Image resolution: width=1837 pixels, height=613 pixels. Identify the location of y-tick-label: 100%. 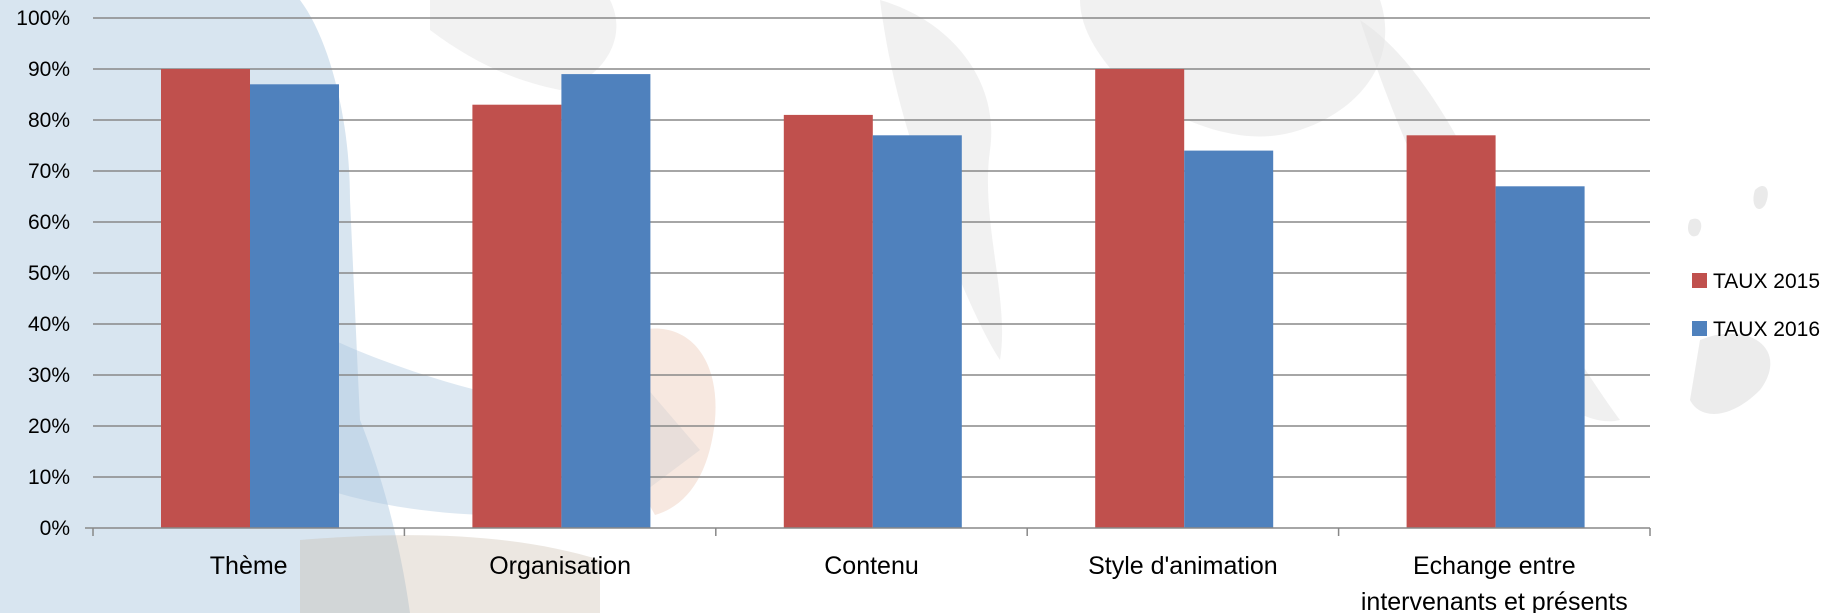
(43, 18).